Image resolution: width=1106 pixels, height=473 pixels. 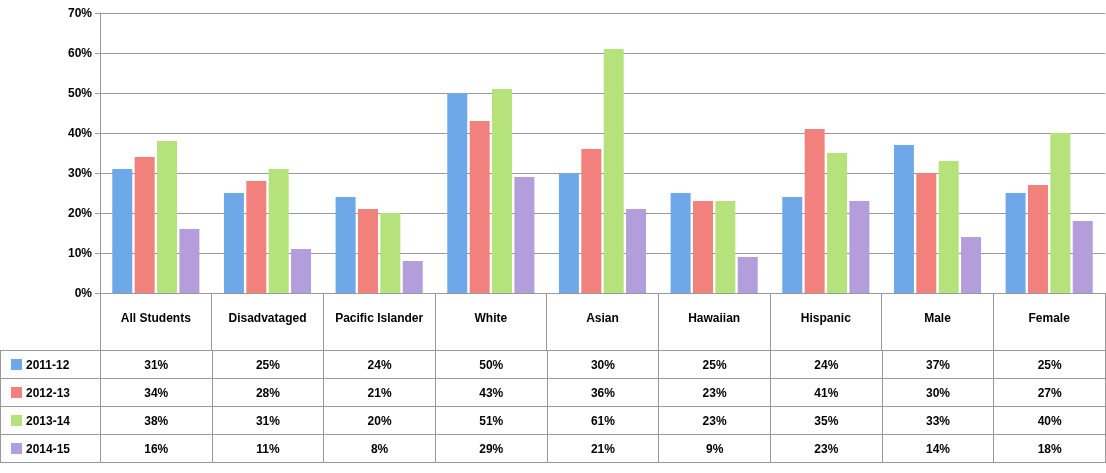 What do you see at coordinates (80, 53) in the screenshot?
I see `y-tick-label: 60%` at bounding box center [80, 53].